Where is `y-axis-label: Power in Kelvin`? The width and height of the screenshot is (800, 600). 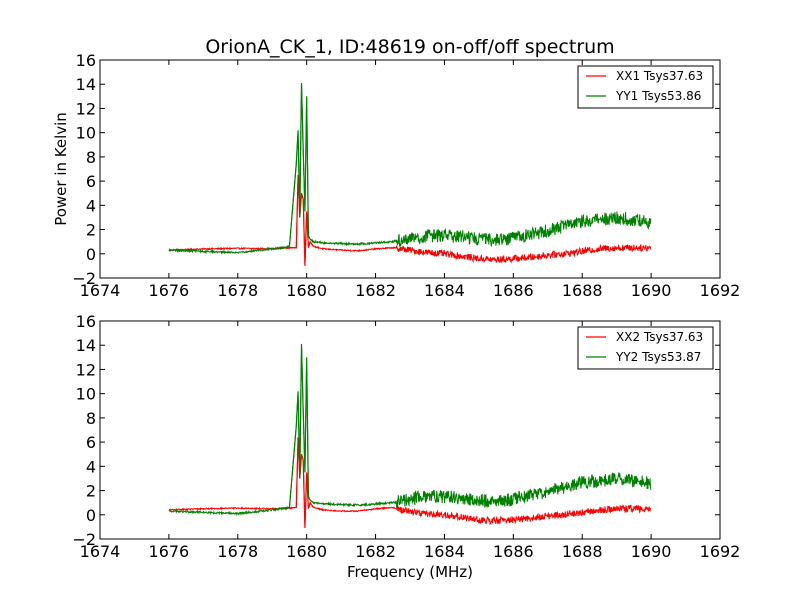 y-axis-label: Power in Kelvin is located at coordinates (61, 169).